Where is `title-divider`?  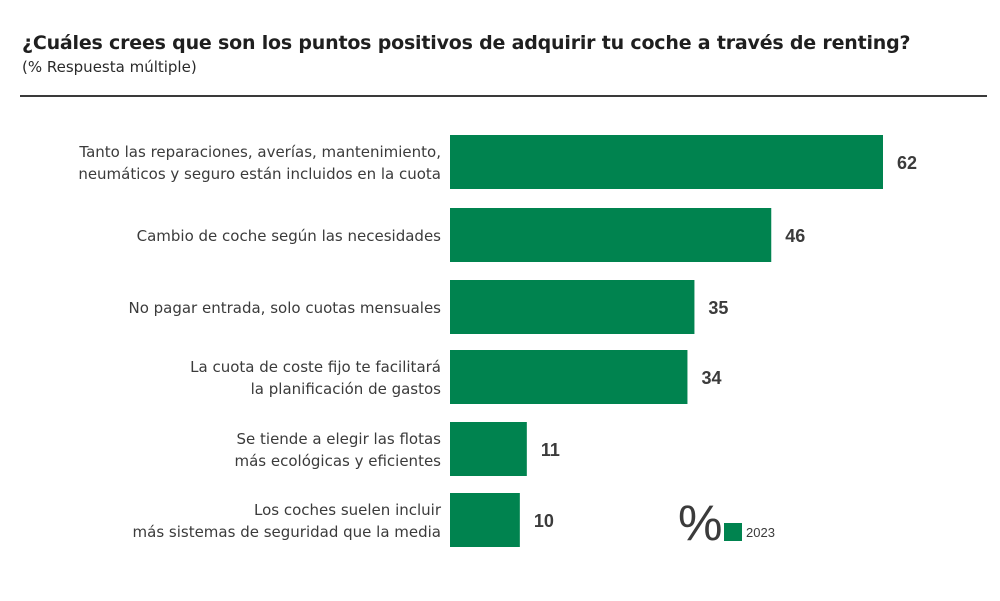
title-divider is located at coordinates (503, 96).